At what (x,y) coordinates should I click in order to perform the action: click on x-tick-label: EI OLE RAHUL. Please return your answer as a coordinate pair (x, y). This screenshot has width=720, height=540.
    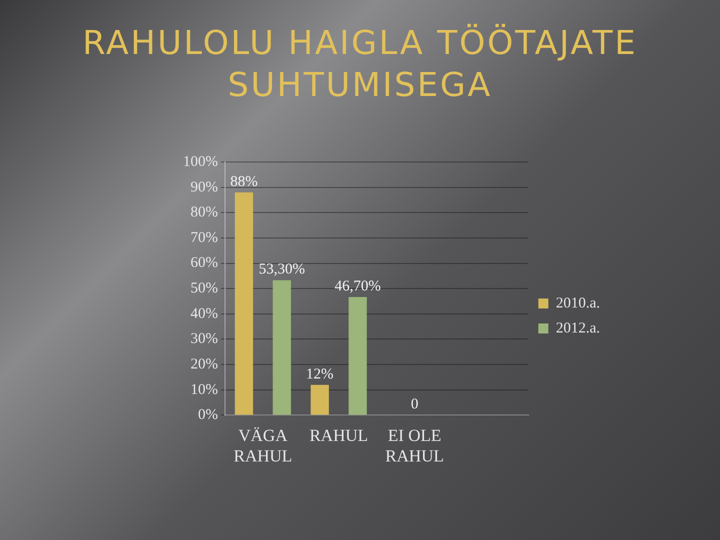
    Looking at the image, I should click on (414, 446).